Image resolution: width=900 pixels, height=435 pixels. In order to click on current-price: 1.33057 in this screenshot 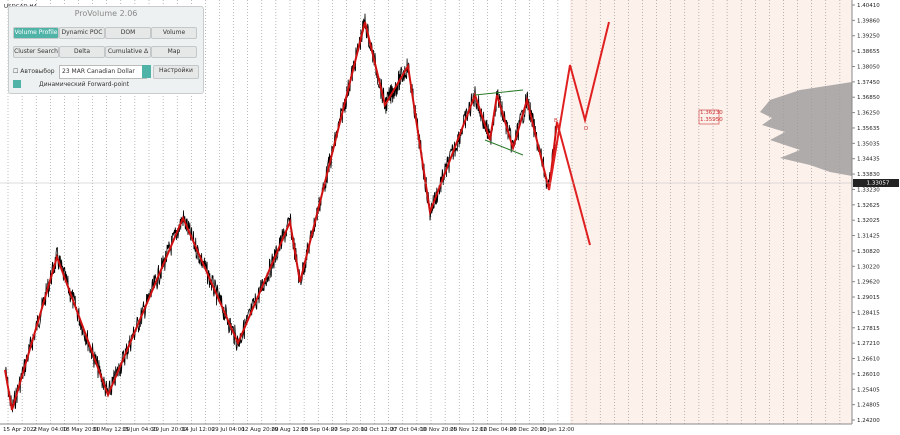, I will do `click(878, 184)`.